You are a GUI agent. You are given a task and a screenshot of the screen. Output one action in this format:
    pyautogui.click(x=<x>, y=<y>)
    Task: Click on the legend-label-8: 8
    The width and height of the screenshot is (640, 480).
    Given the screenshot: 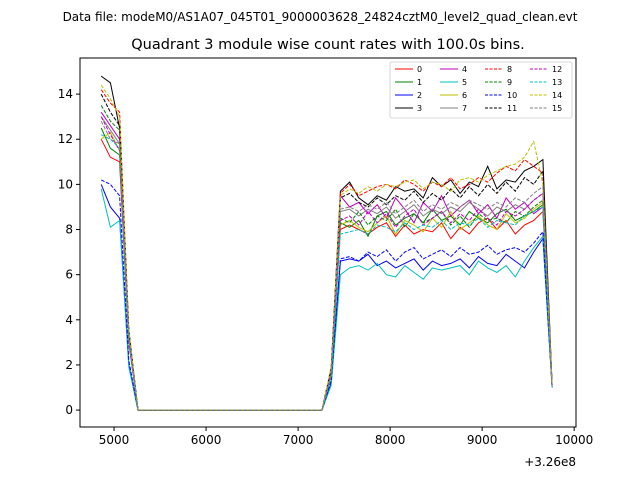 What is the action you would take?
    pyautogui.click(x=509, y=69)
    